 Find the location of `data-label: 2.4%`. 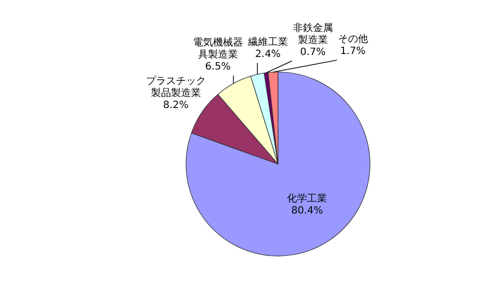

data-label: 2.4% is located at coordinates (268, 54).